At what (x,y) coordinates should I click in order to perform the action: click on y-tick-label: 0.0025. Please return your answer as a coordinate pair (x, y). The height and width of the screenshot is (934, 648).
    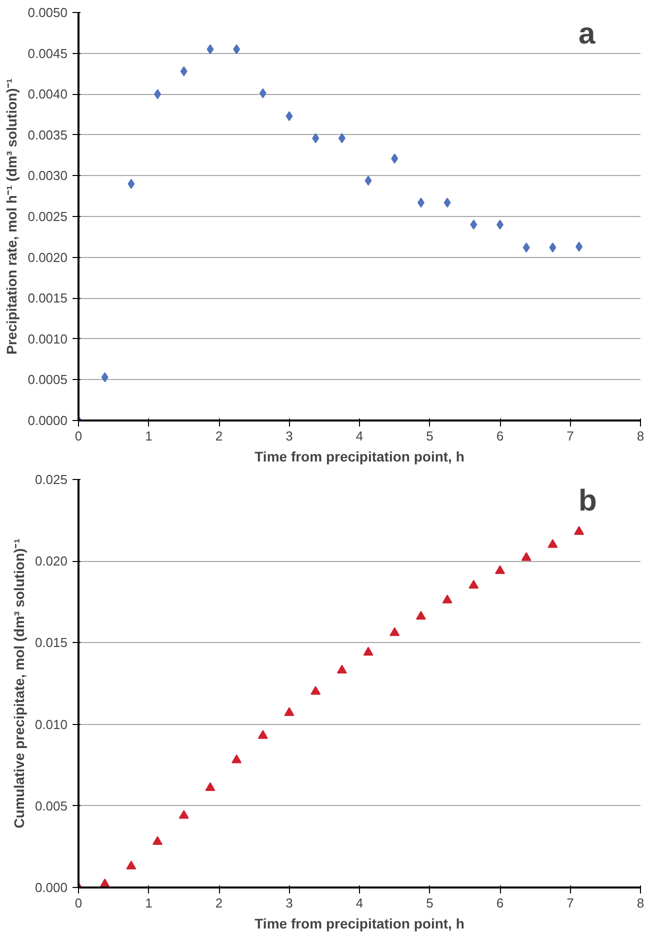
    Looking at the image, I should click on (48, 216).